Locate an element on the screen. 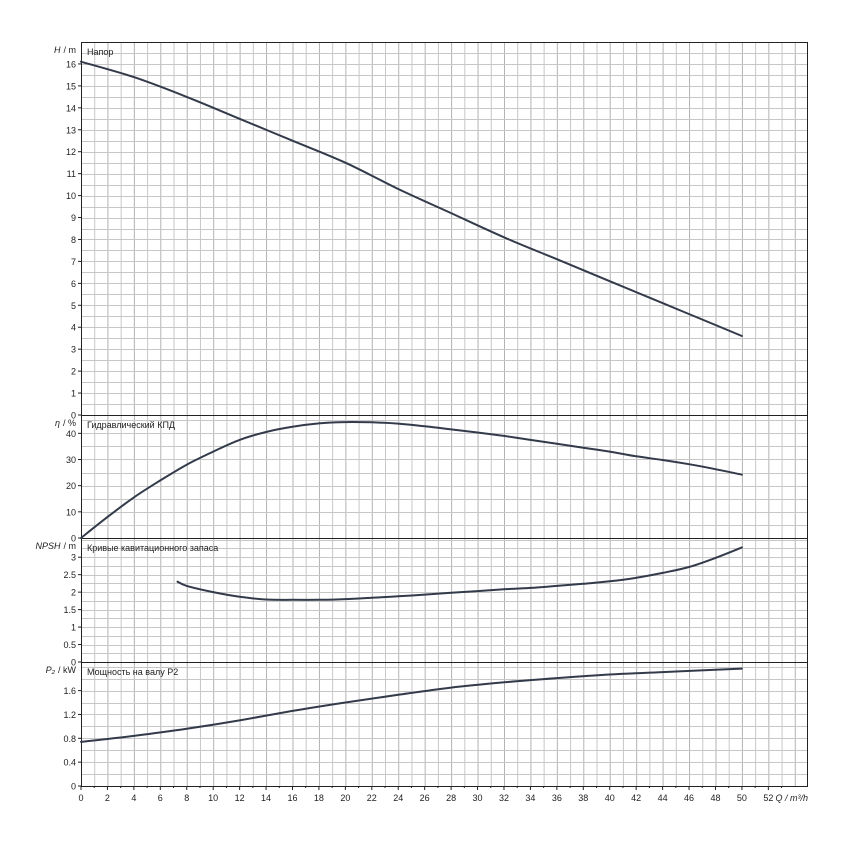  y-tick-label: 0.4 is located at coordinates (69, 763).